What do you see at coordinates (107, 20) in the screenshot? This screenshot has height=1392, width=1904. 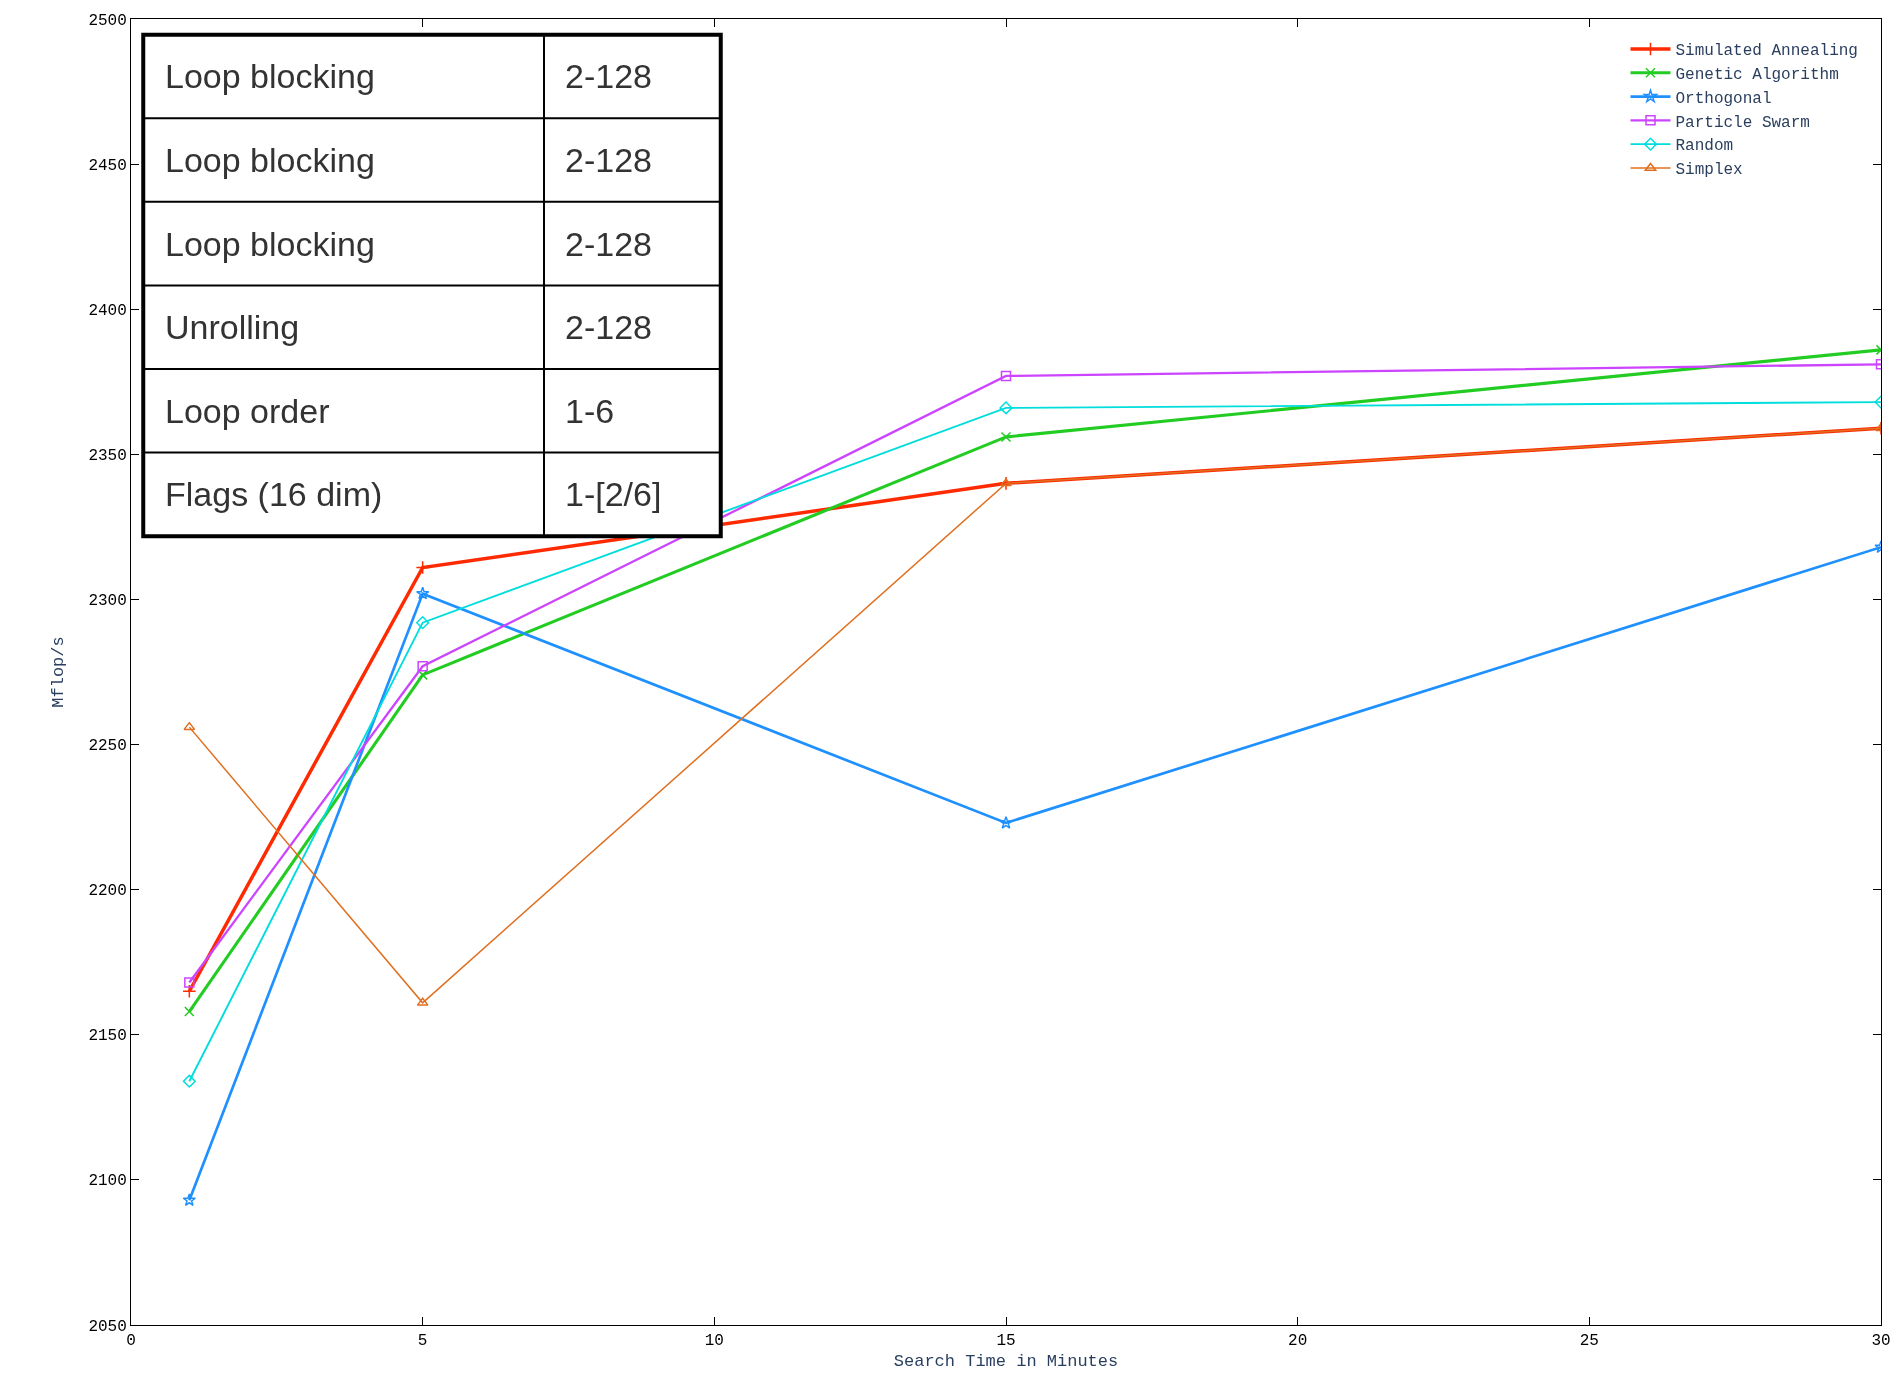 I see `y-tick-label: 2500` at bounding box center [107, 20].